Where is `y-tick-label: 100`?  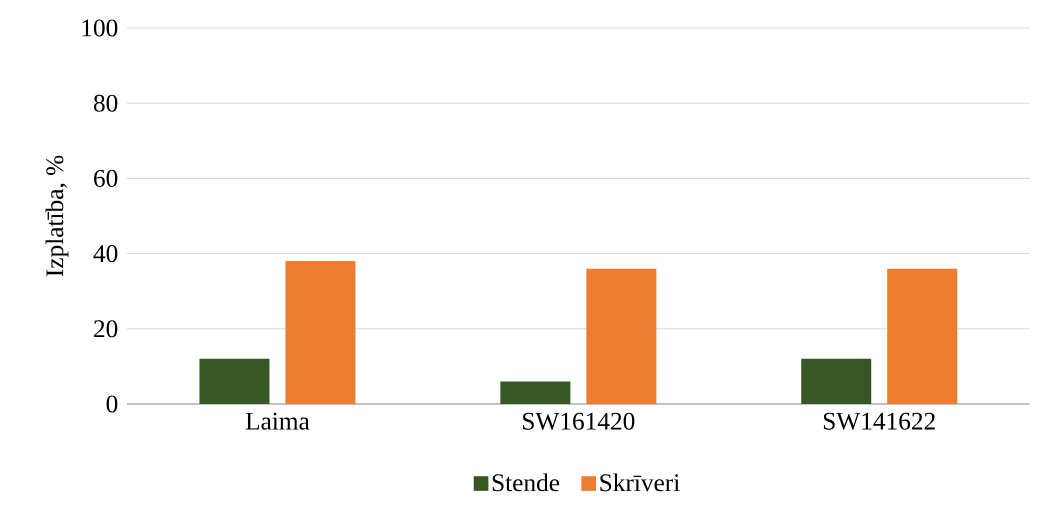 y-tick-label: 100 is located at coordinates (100, 28).